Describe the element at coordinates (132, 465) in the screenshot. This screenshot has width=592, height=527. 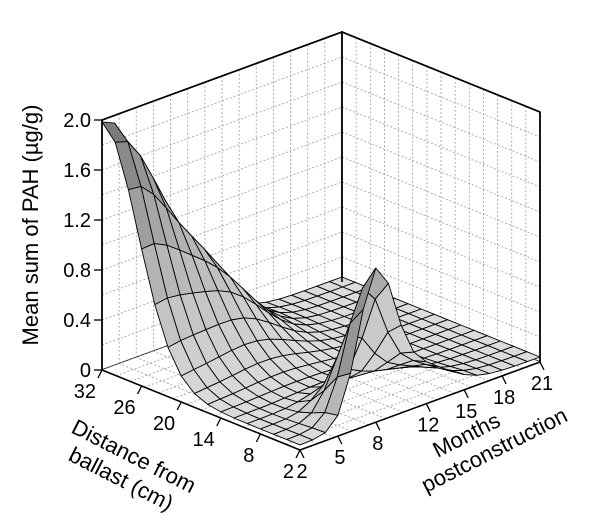
I see `distance-axis-label: Distance from ballast (cm)` at that location.